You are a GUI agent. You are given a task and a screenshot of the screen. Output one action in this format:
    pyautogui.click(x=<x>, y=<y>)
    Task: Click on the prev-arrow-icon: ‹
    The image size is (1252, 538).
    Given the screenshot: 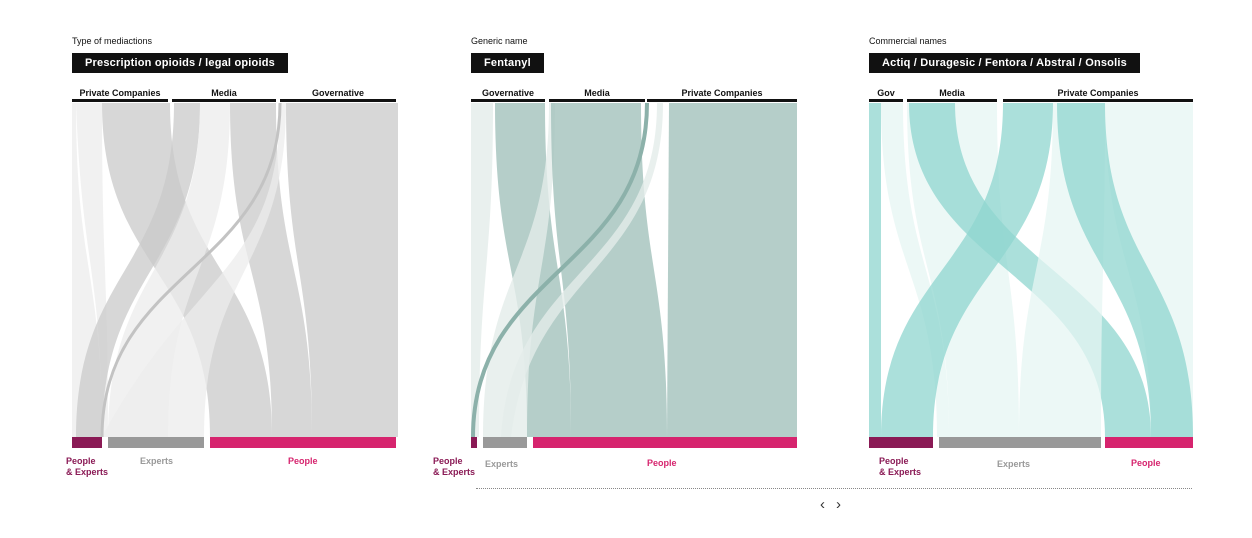 What is the action you would take?
    pyautogui.click(x=822, y=504)
    